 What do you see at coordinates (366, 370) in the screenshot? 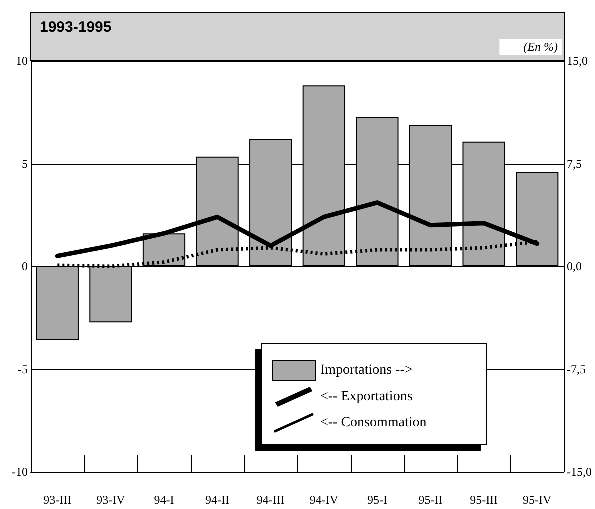
I see `legend-label: Importations -->` at bounding box center [366, 370].